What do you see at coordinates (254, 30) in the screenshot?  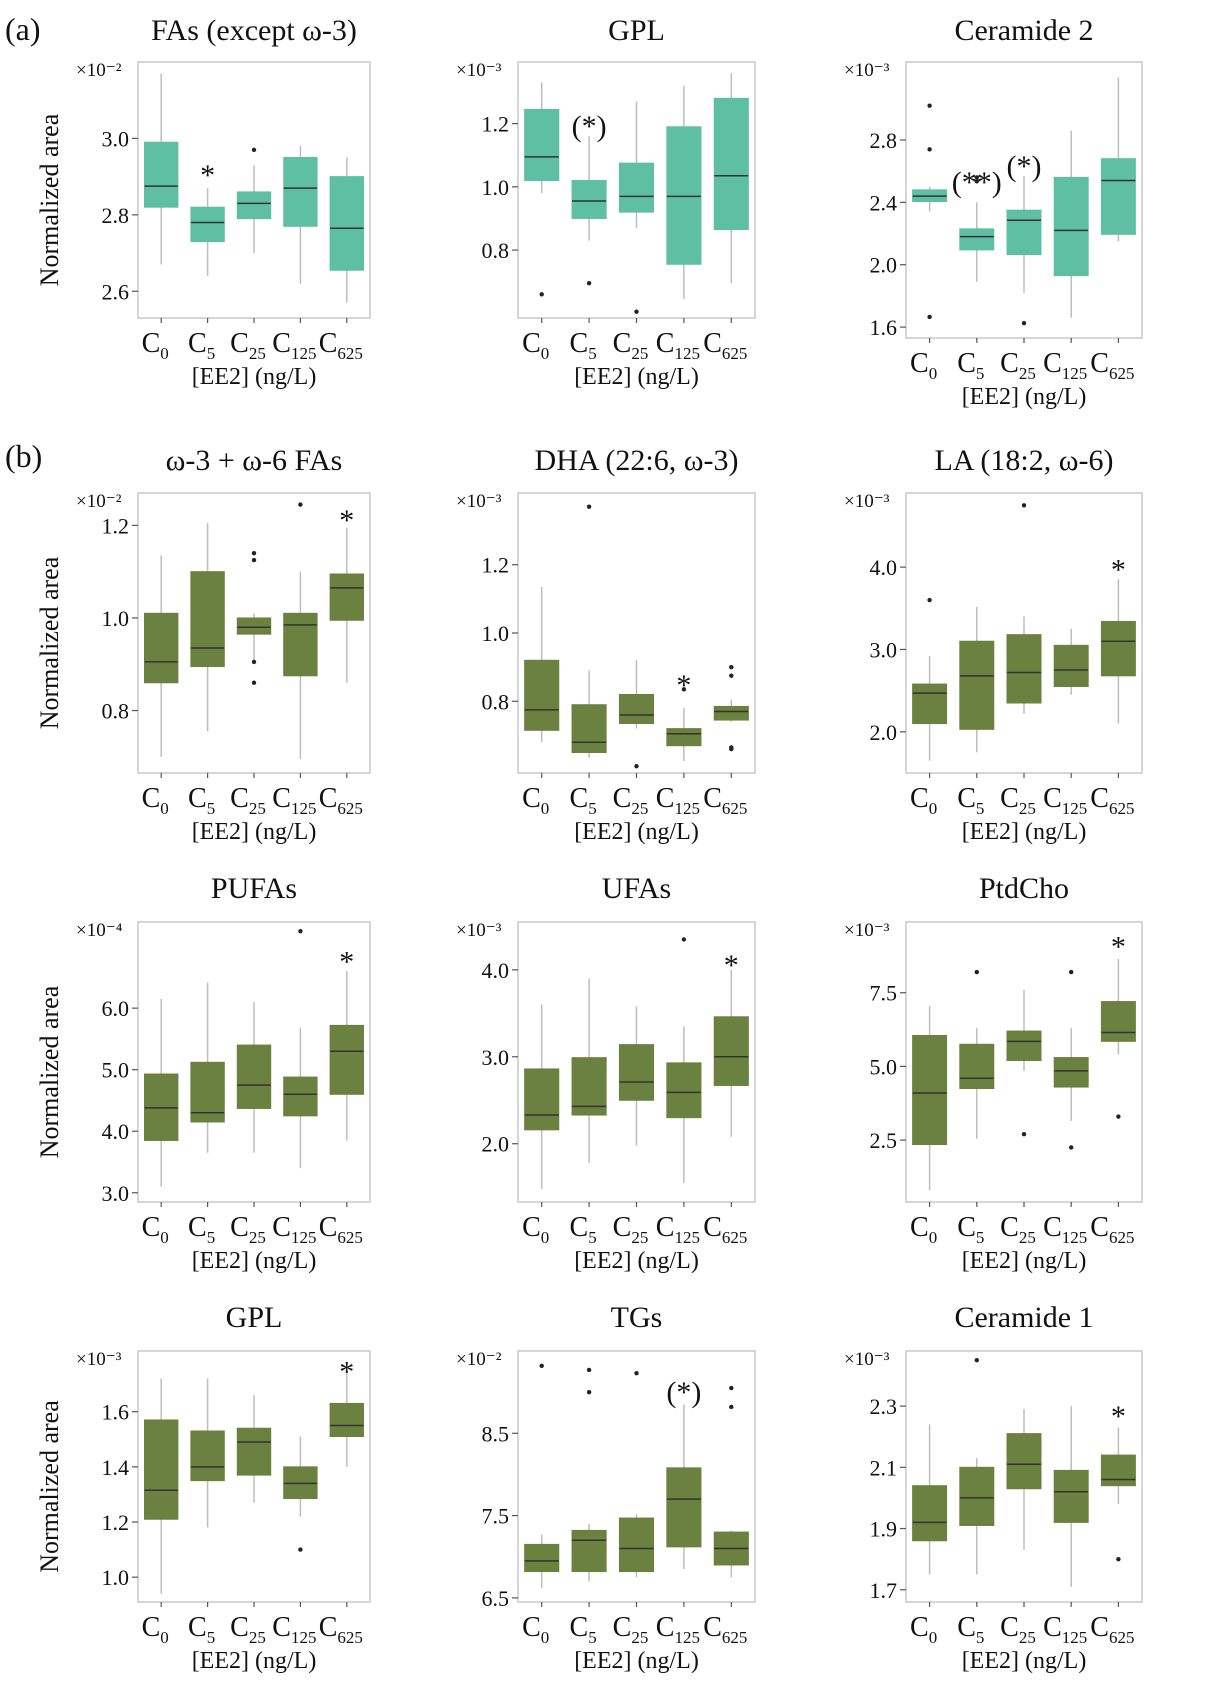 I see `chart-title: FAs (except ω-3)` at bounding box center [254, 30].